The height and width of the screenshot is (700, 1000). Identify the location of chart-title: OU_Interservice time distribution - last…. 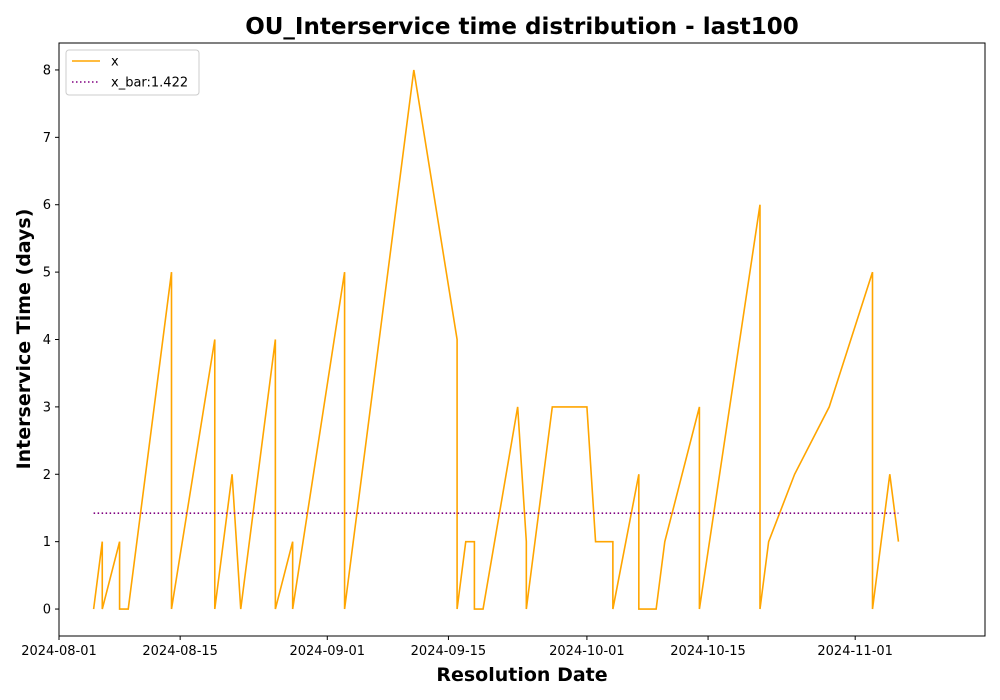
(522, 27).